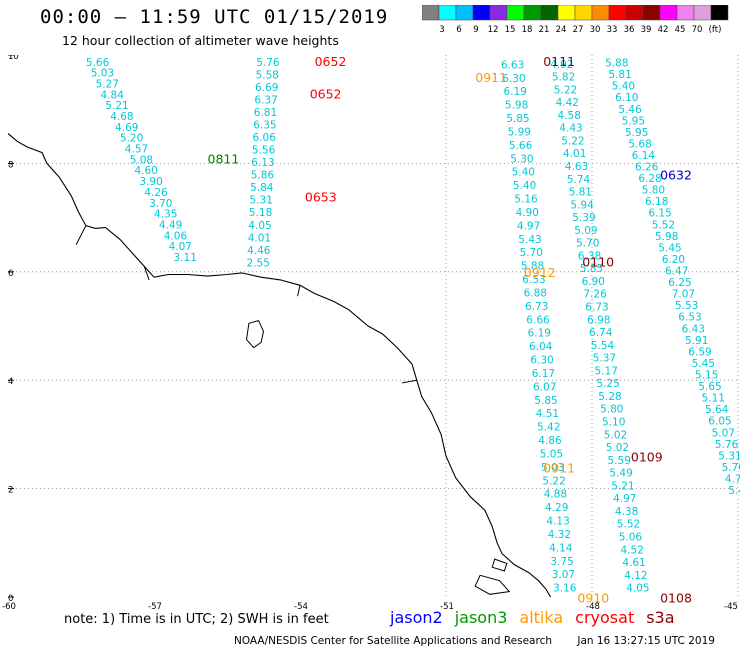  Describe the element at coordinates (693, 329) in the screenshot. I see `wave-height-value: 6.43` at that location.